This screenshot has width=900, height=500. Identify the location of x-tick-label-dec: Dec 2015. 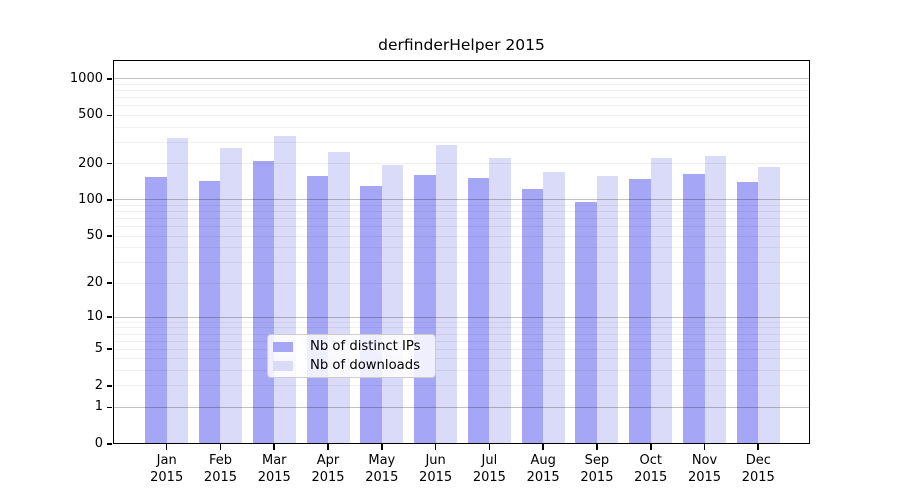
(758, 469).